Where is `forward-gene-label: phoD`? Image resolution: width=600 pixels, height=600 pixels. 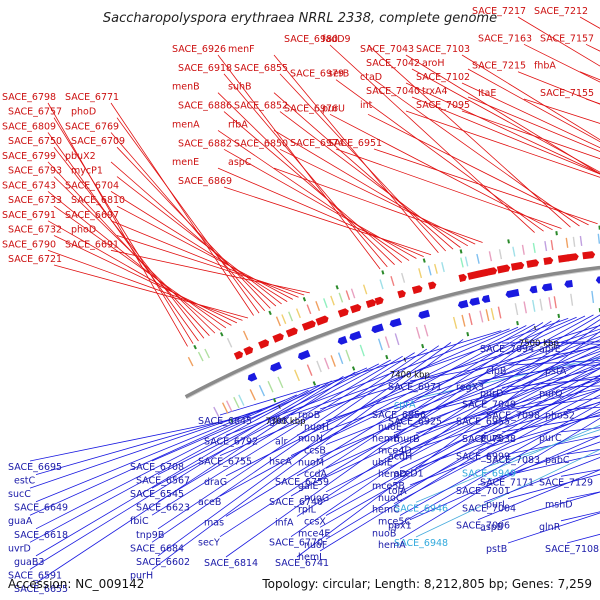 forward-gene-label: phoD is located at coordinates (83, 230).